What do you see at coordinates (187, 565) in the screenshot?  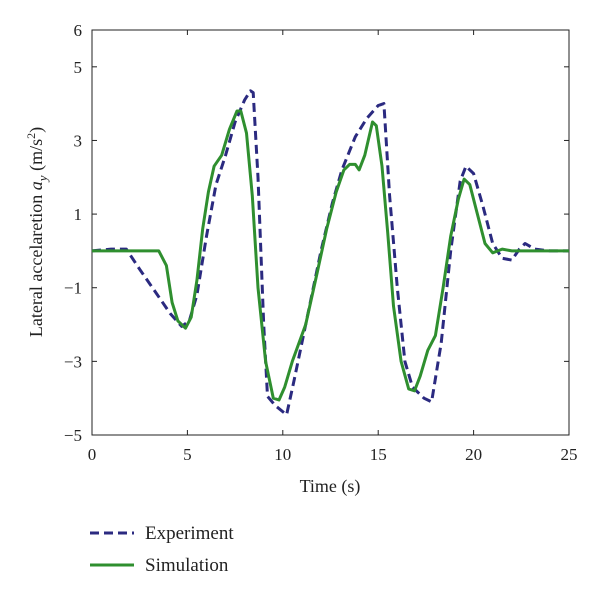 I see `legend-label-simulation: Simulation` at bounding box center [187, 565].